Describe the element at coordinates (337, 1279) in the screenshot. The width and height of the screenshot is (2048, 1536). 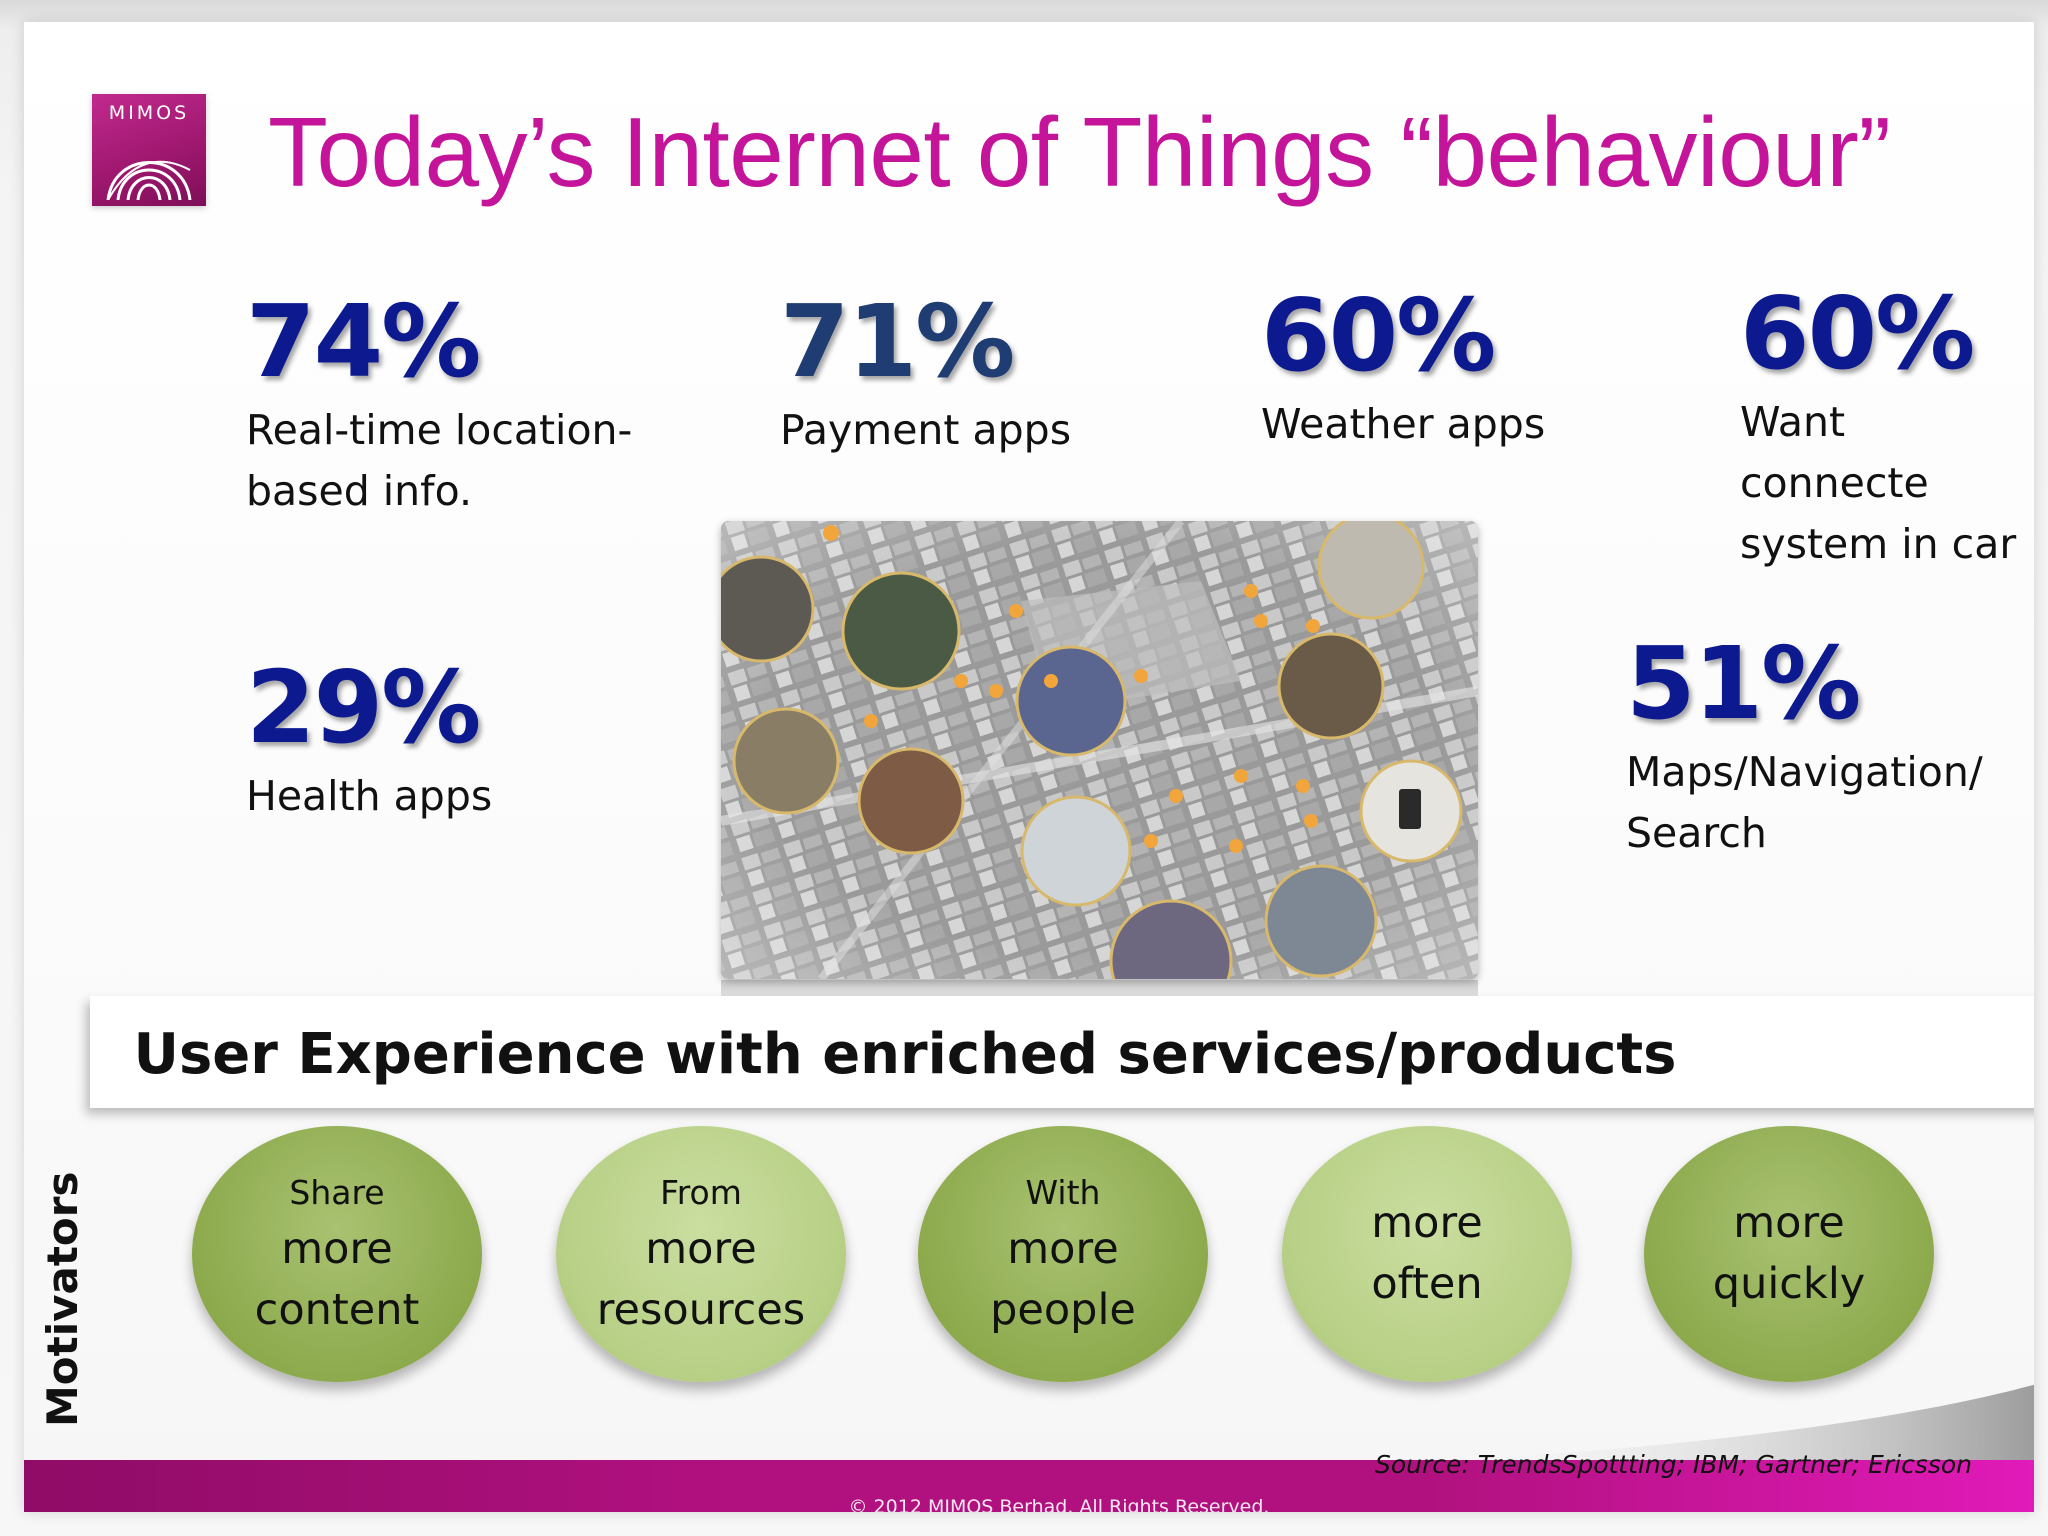
I see `motivator-big-text: more content` at that location.